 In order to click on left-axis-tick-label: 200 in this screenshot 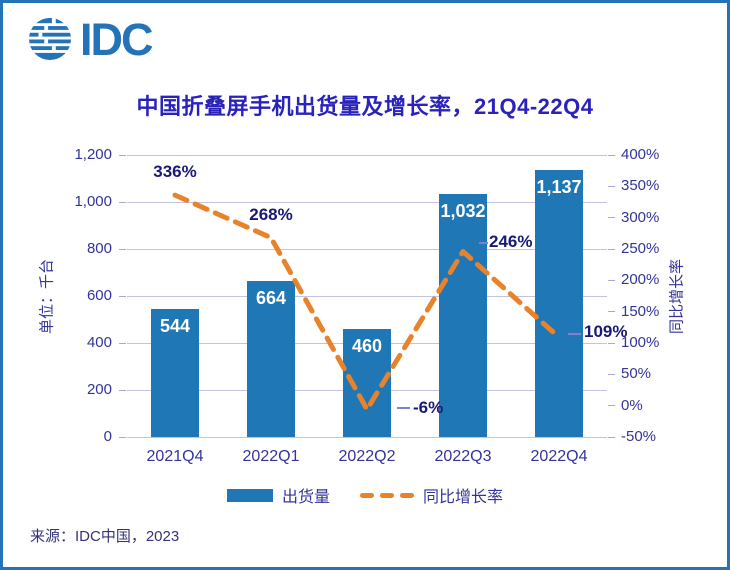, I will do `click(99, 389)`.